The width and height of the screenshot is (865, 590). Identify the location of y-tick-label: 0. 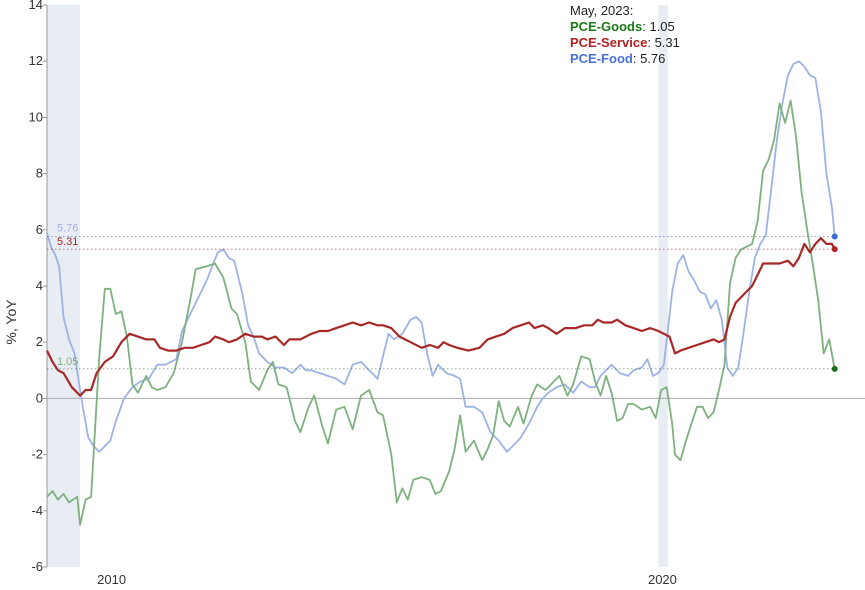
(39, 397).